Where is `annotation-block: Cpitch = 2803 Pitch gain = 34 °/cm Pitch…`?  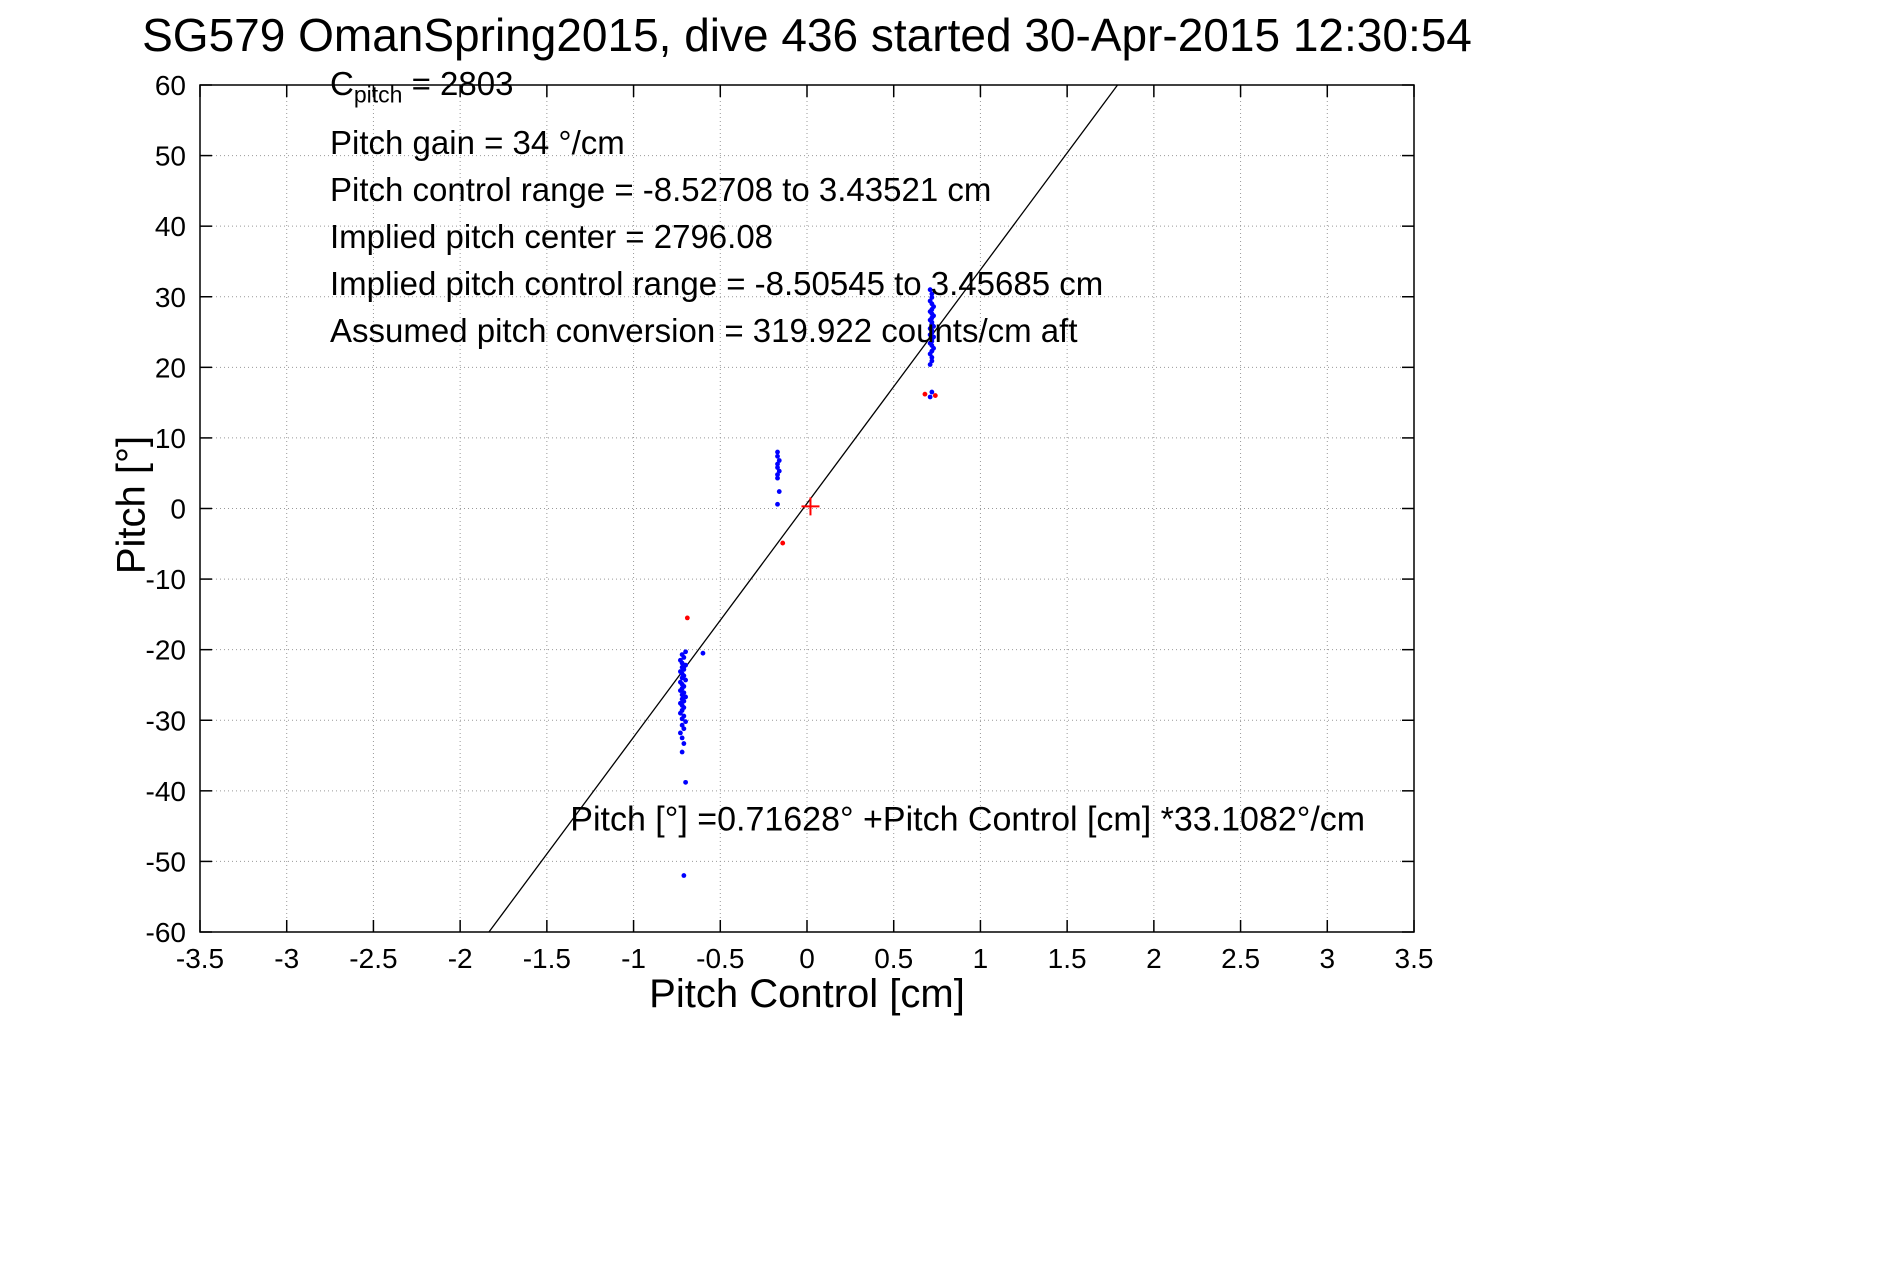
annotation-block: Cpitch = 2803 Pitch gain = 34 °/cm Pitch… is located at coordinates (716, 207).